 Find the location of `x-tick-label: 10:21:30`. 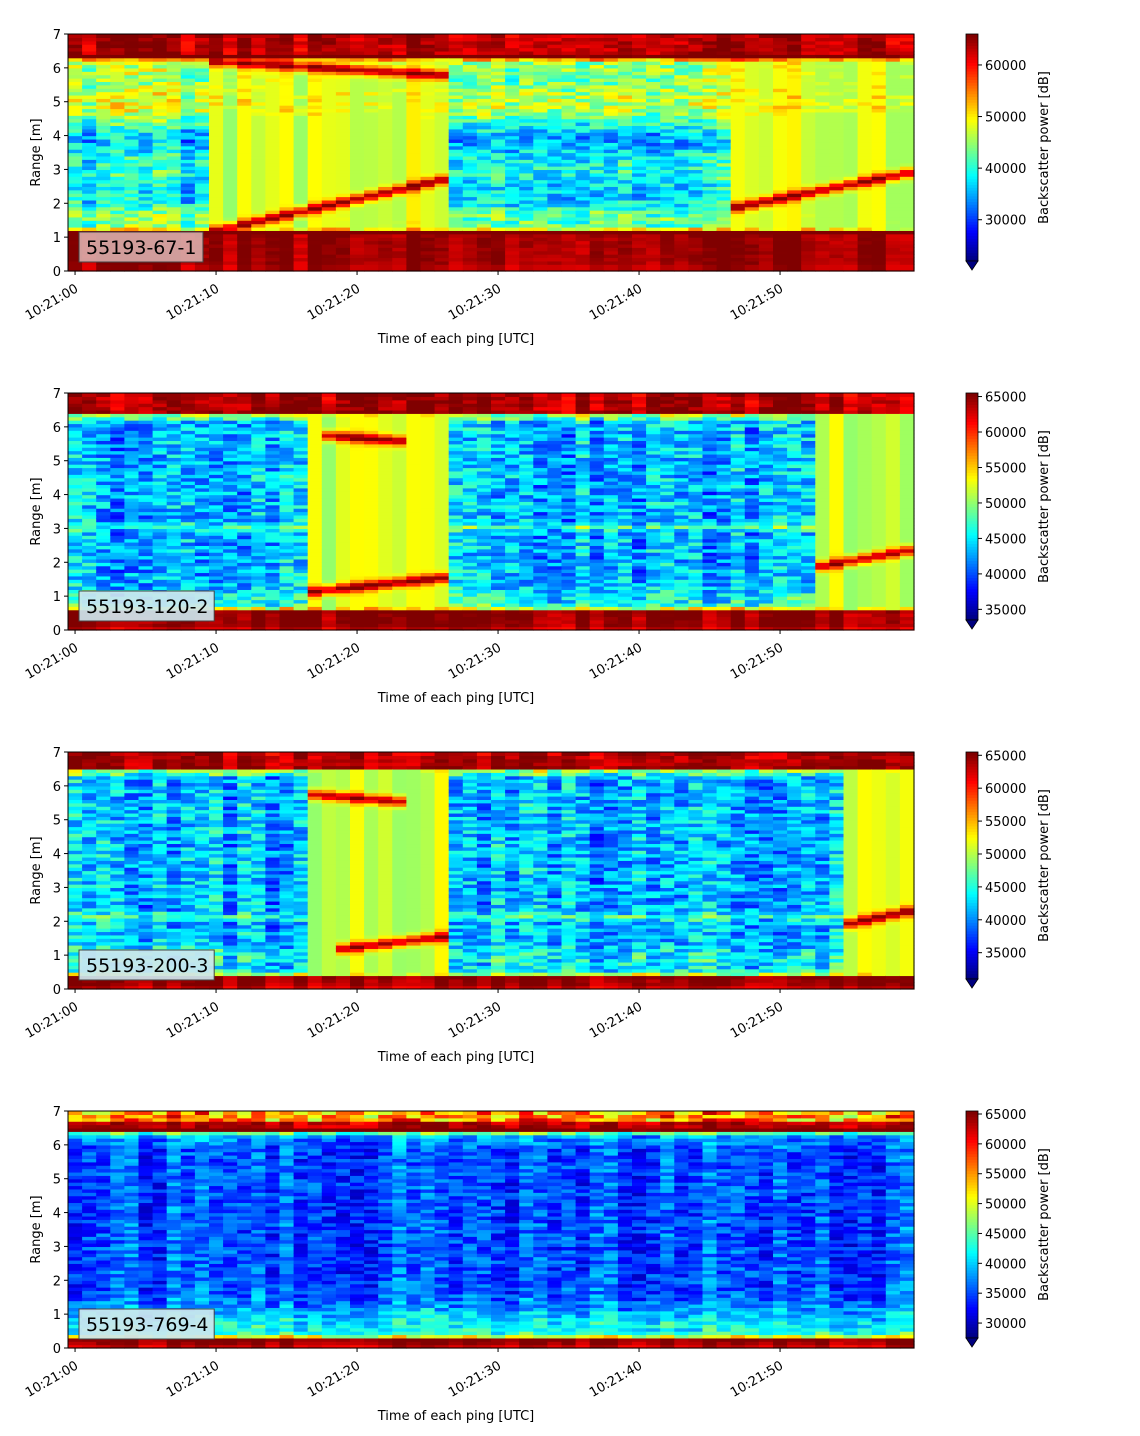

x-tick-label: 10:21:30 is located at coordinates (475, 302).